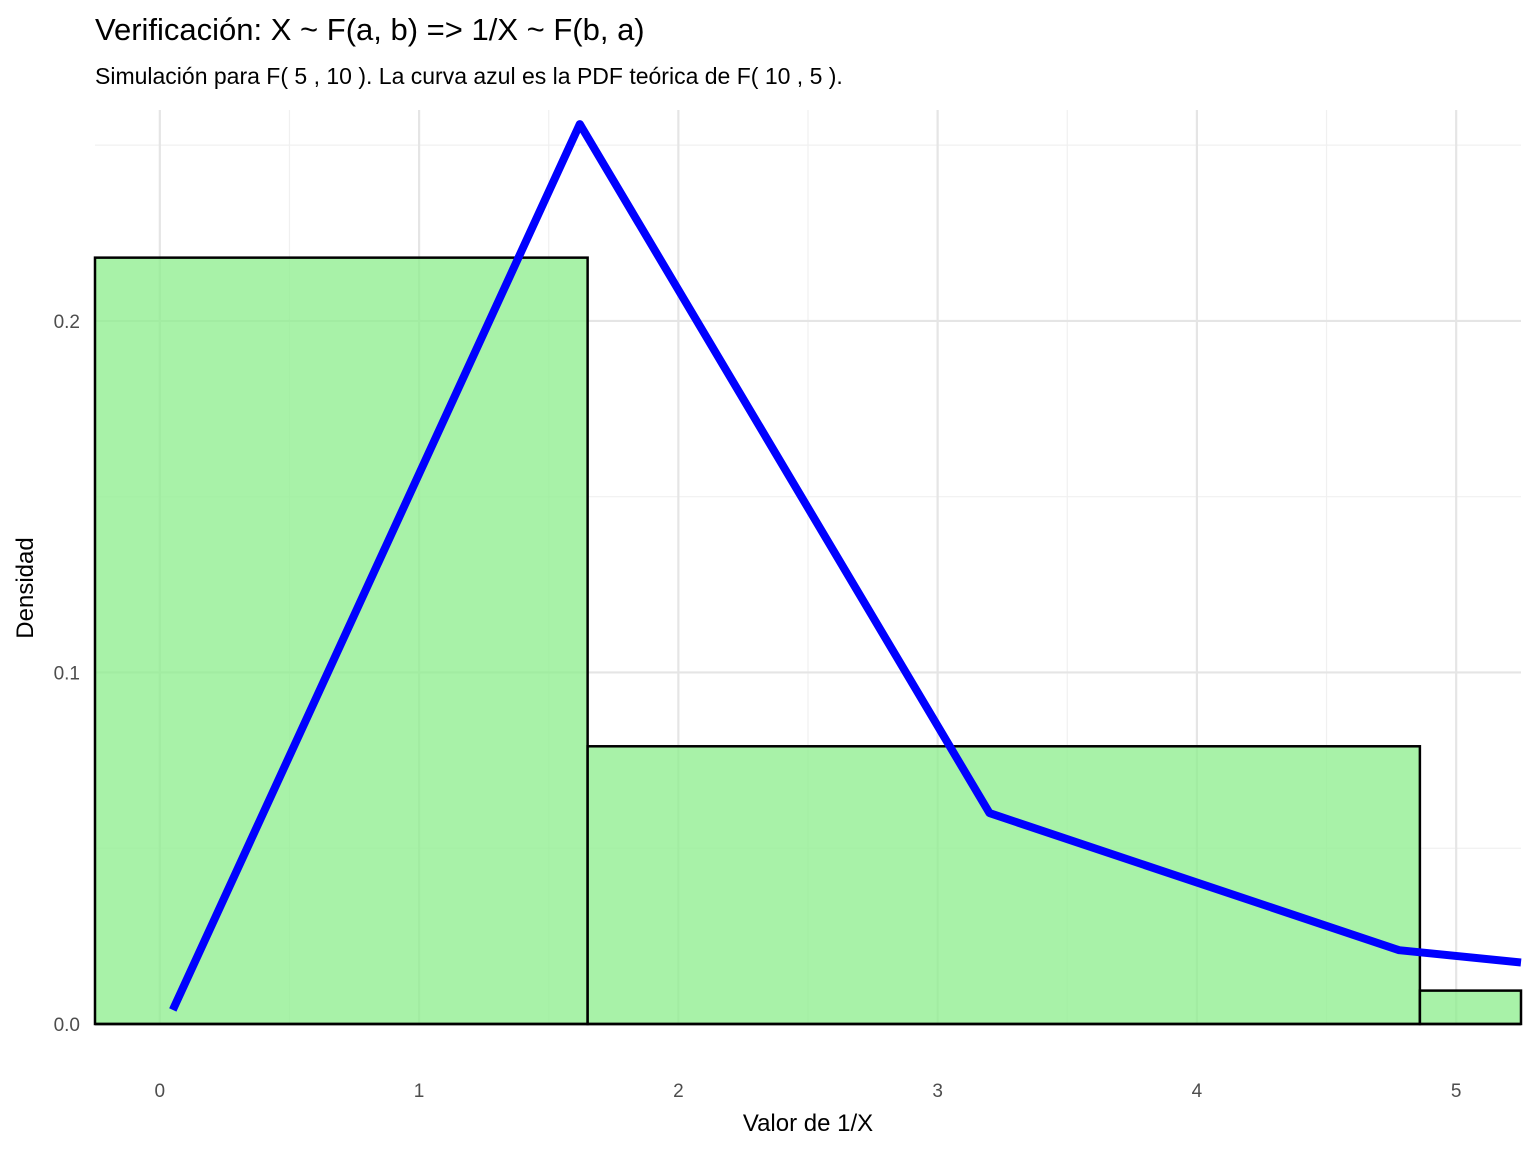 Image resolution: width=1536 pixels, height=1152 pixels. I want to click on x-tick-label: 3, so click(937, 1091).